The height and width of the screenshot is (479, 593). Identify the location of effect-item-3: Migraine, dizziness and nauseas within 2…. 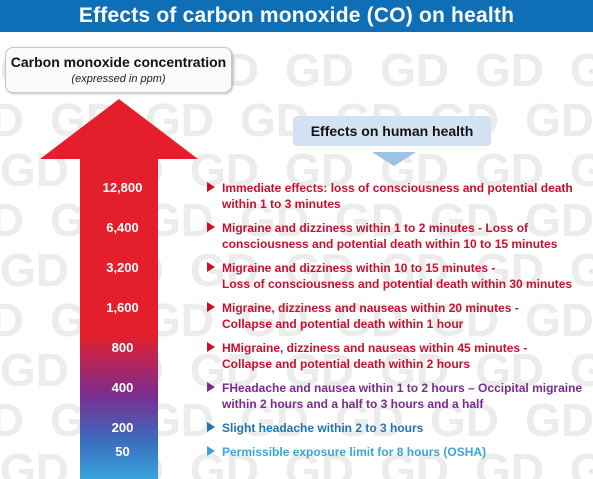
(398, 316).